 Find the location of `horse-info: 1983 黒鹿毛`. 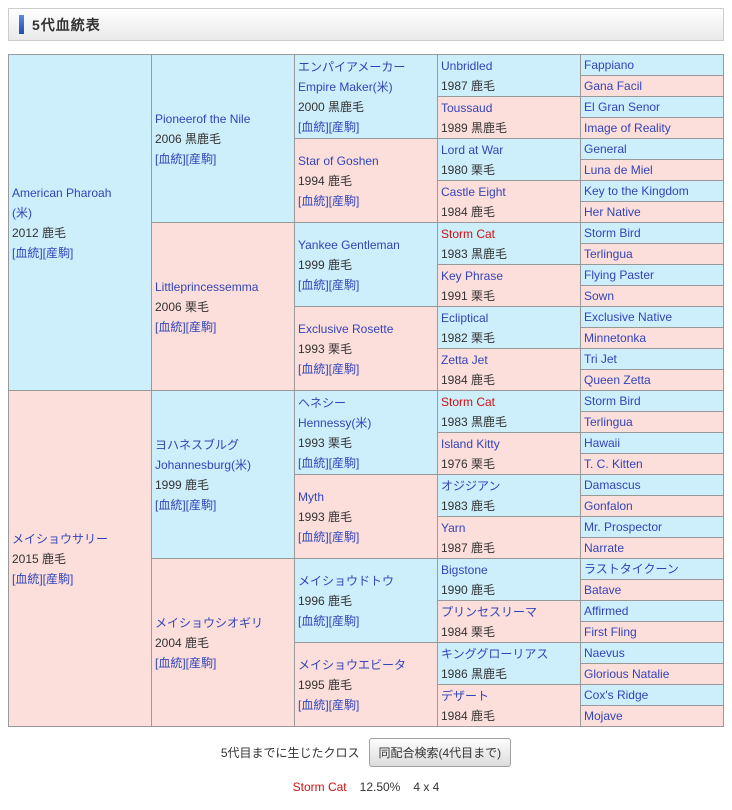

horse-info: 1983 黒鹿毛 is located at coordinates (474, 253).